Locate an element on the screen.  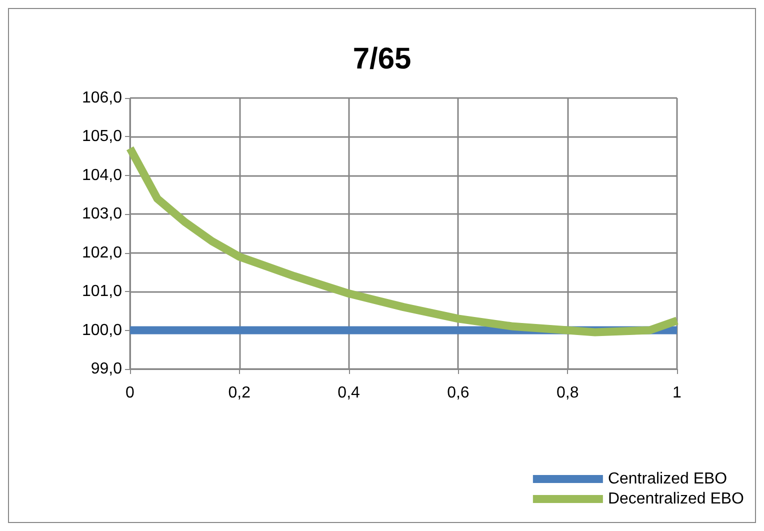
x-tick-label: 0 is located at coordinates (130, 393).